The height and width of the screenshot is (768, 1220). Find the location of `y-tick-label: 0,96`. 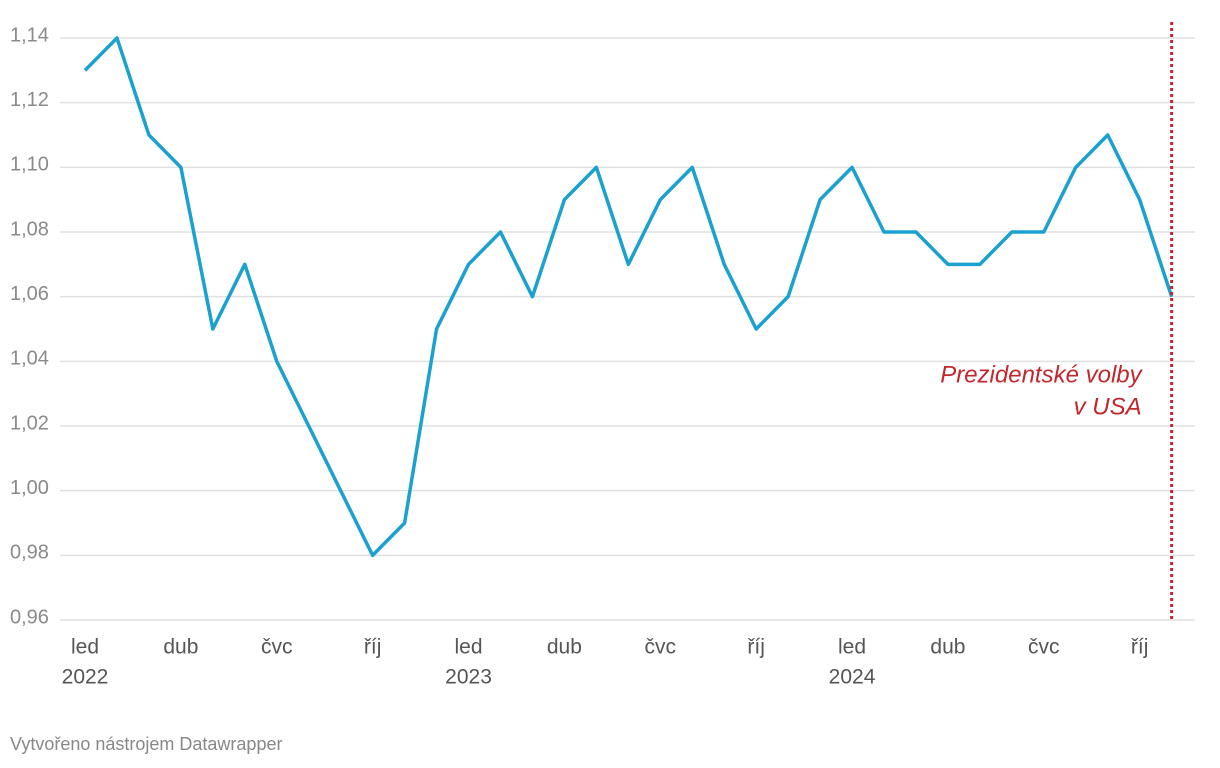

y-tick-label: 0,96 is located at coordinates (29, 617).